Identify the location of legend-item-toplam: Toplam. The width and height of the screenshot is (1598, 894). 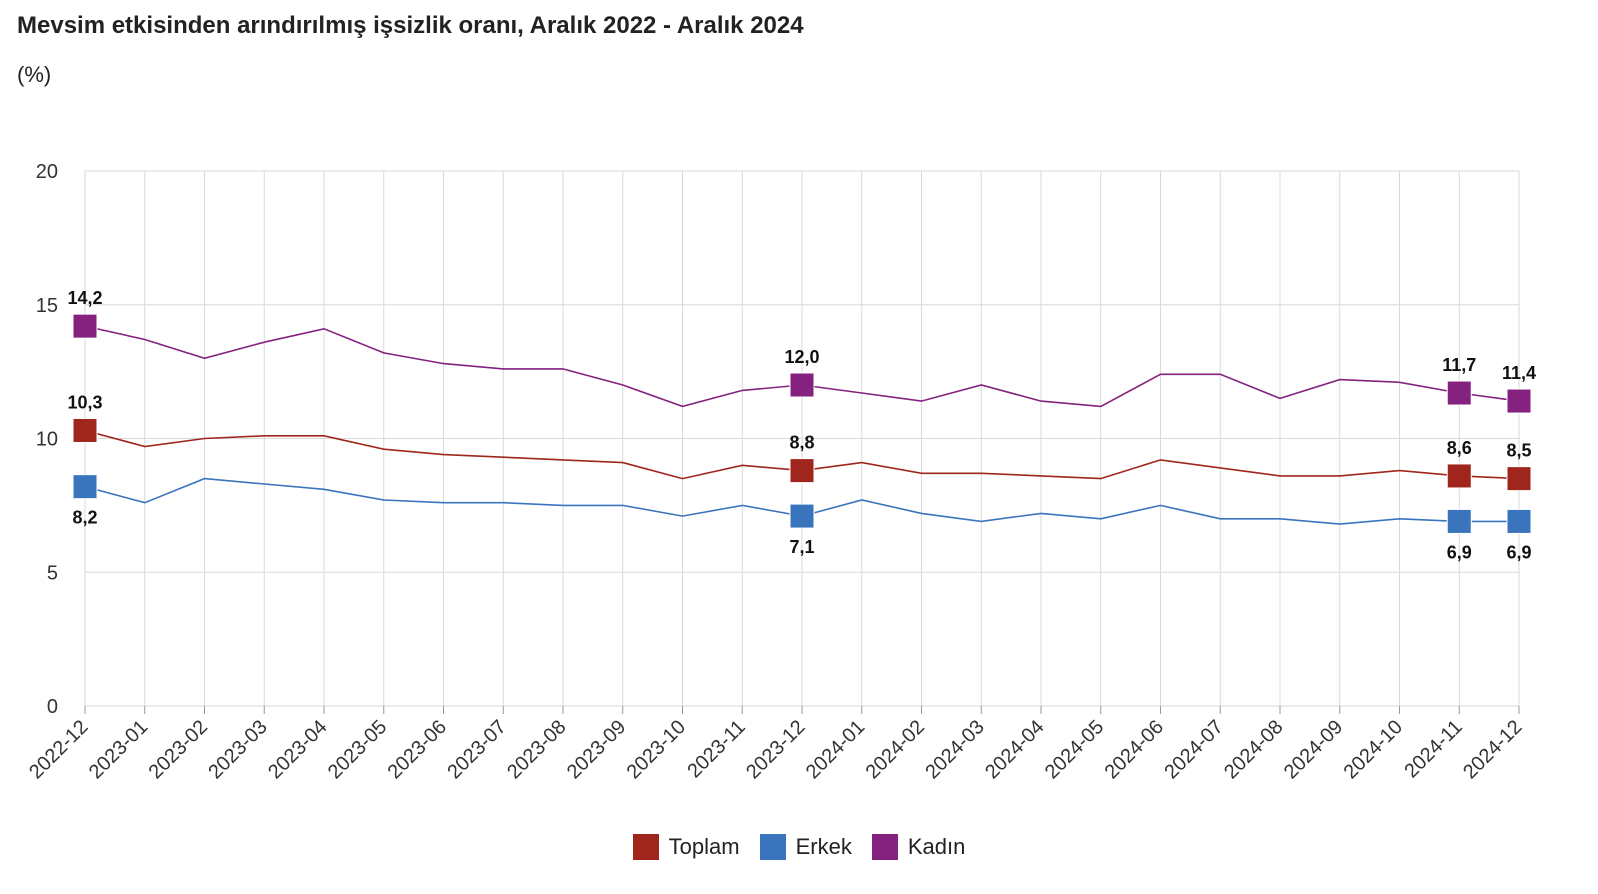
(686, 847).